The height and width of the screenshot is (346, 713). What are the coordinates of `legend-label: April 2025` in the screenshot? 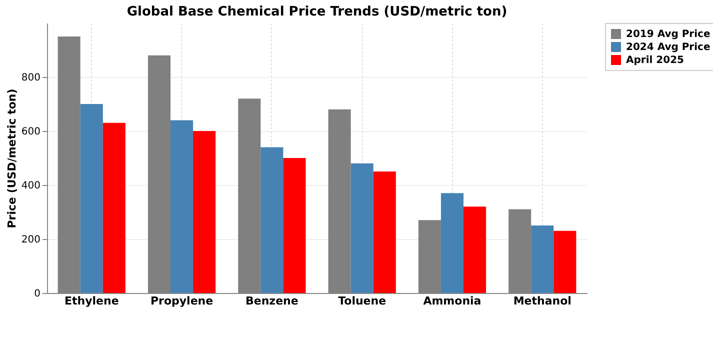 It's located at (655, 60).